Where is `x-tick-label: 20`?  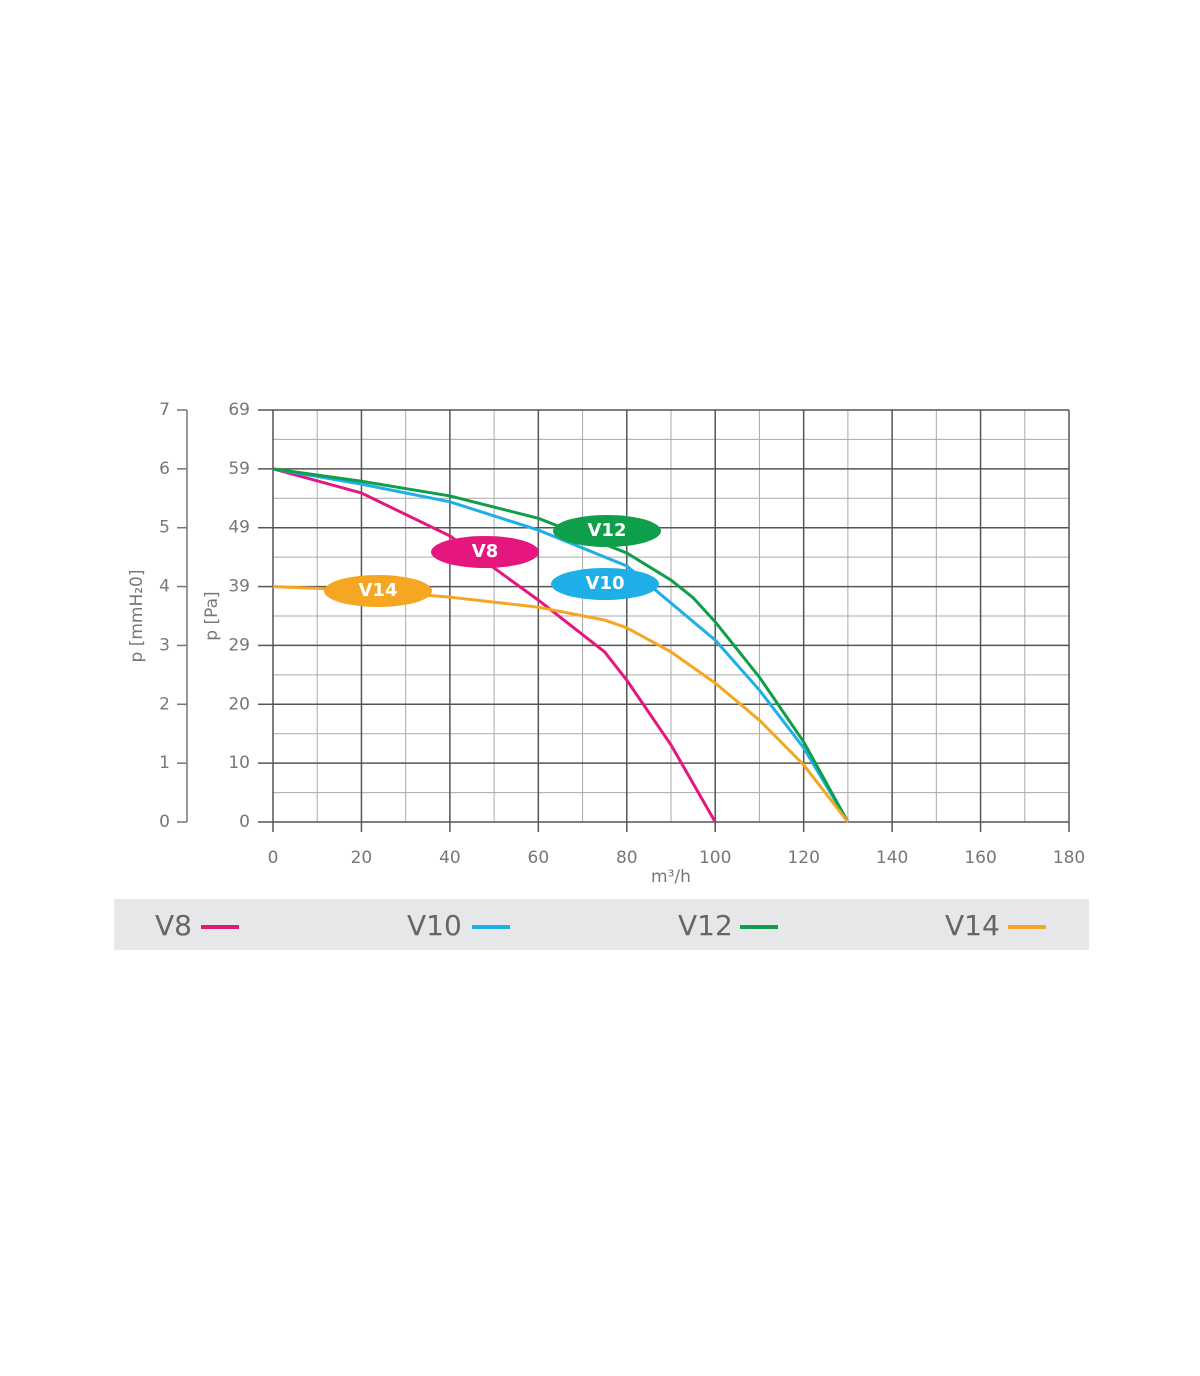 x-tick-label: 20 is located at coordinates (362, 858).